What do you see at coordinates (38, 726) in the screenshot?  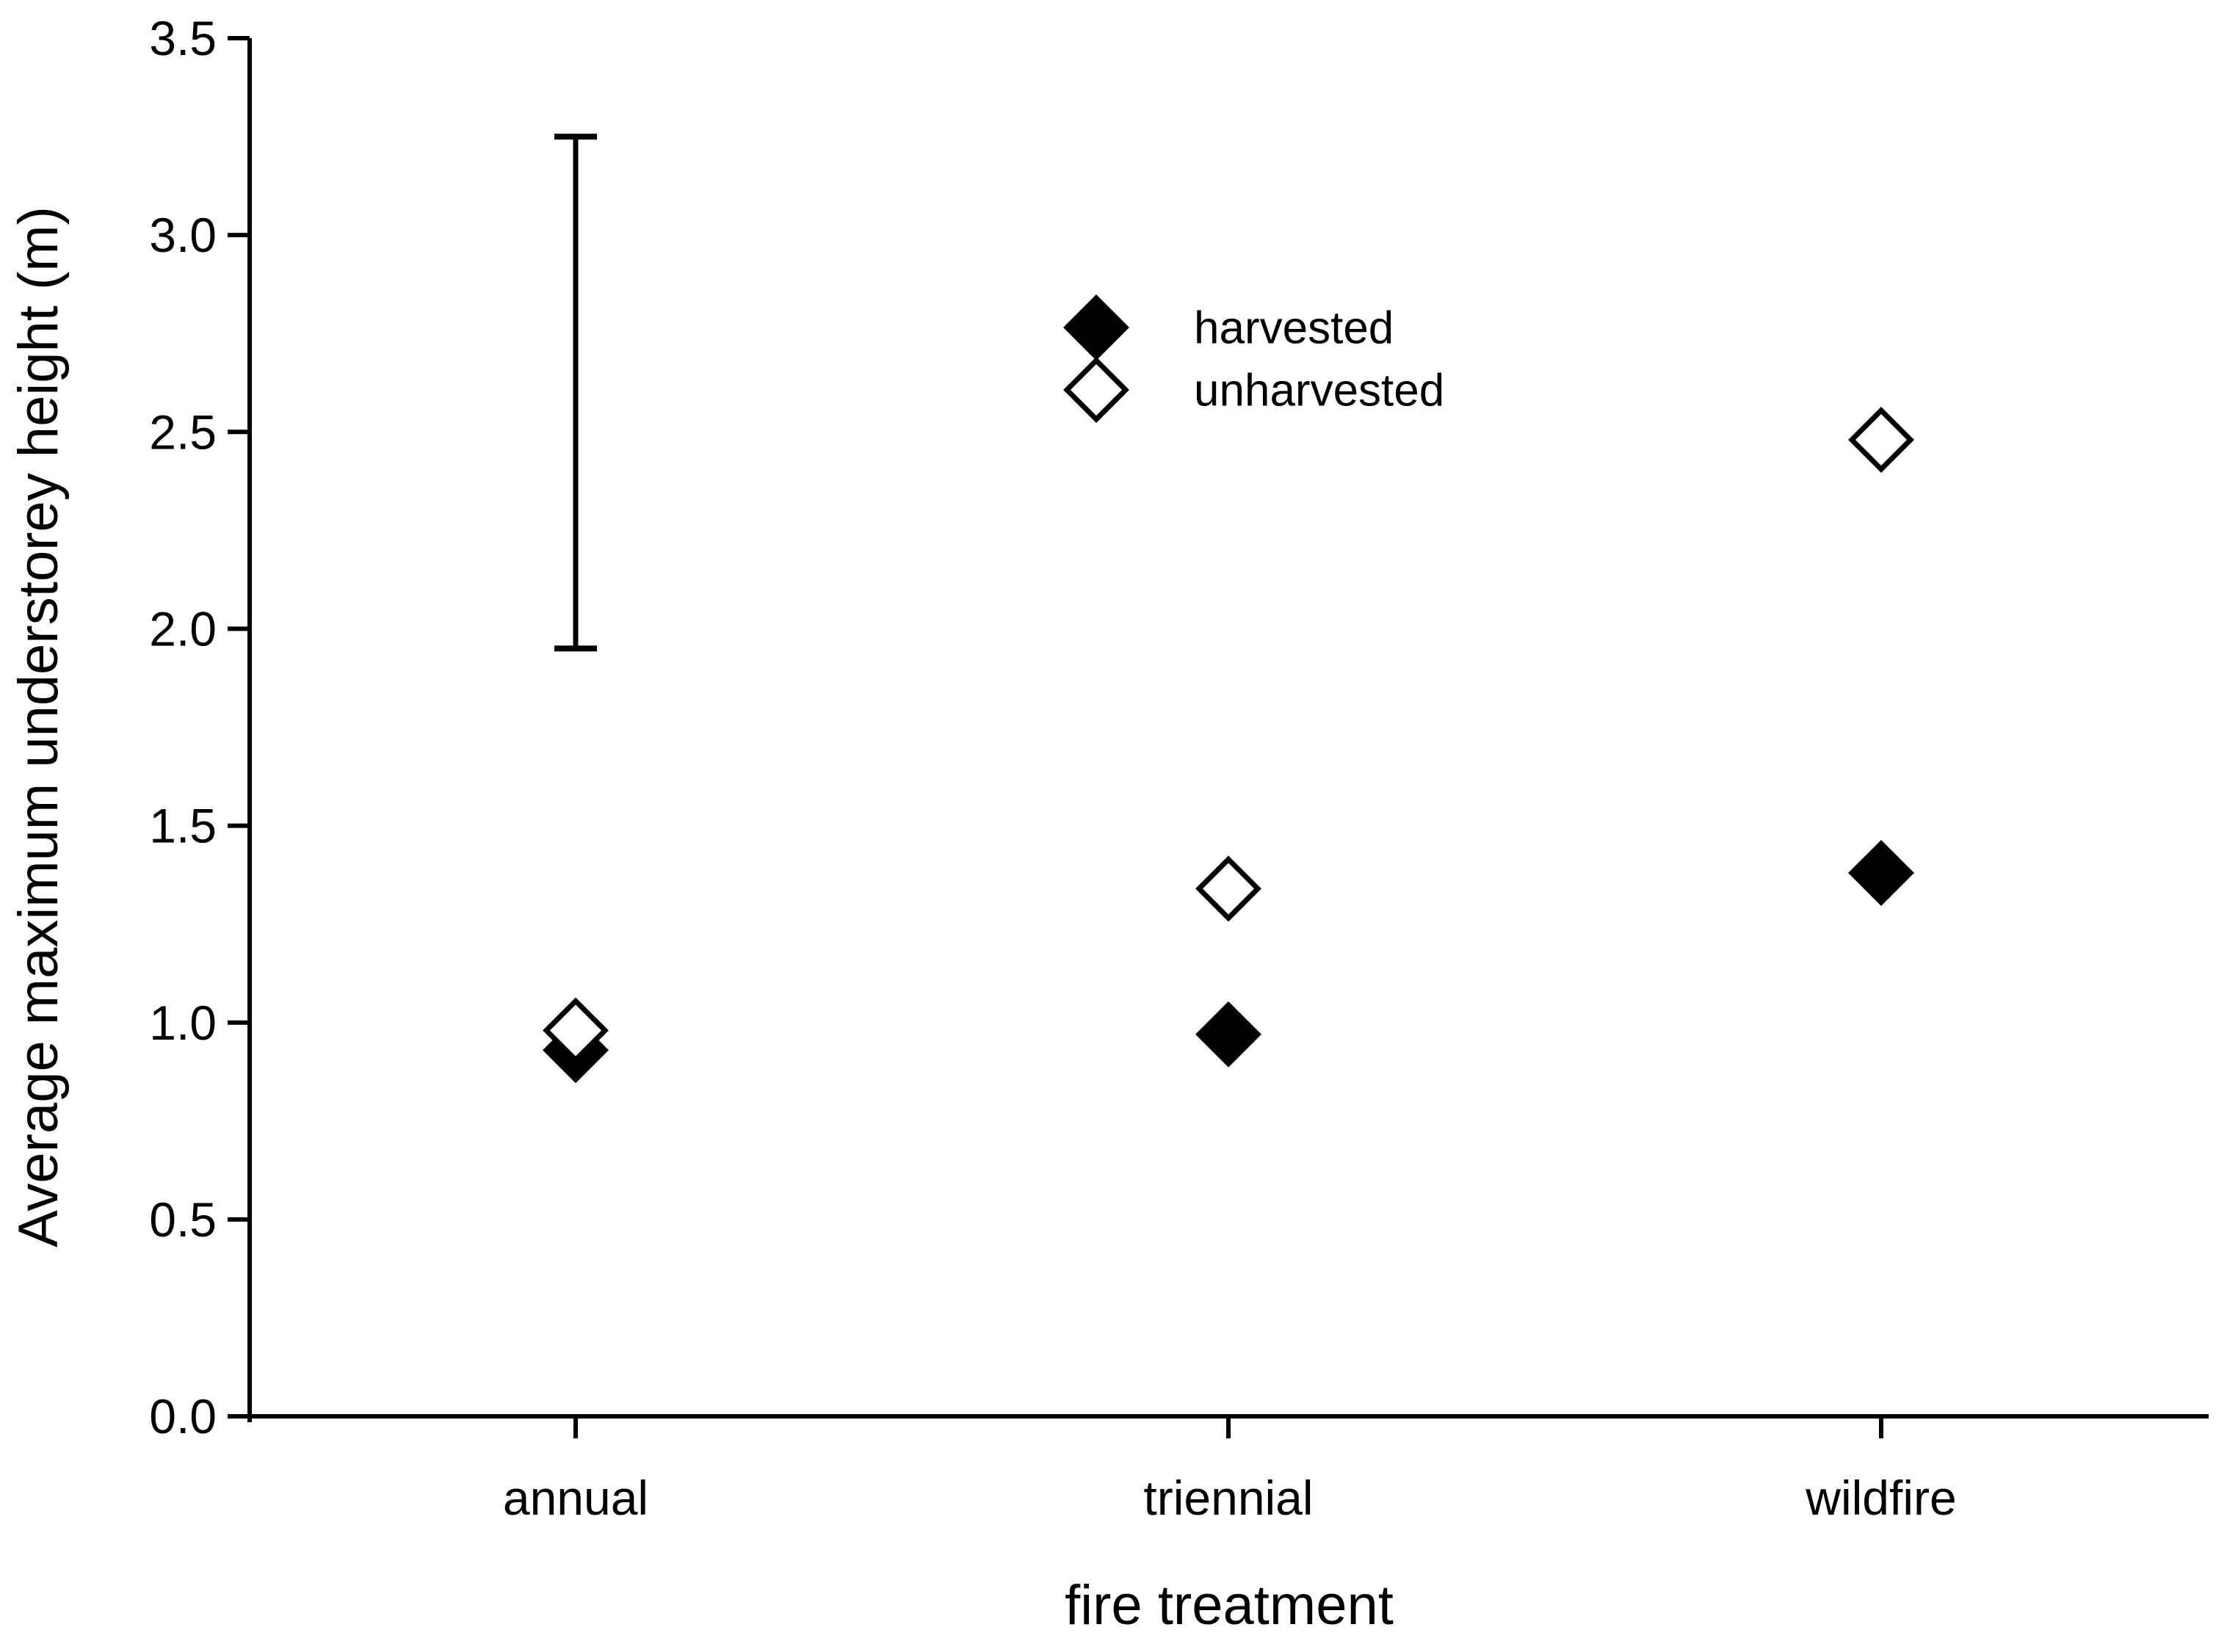 I see `y-axis-title: Average maximum understorey height (m)` at bounding box center [38, 726].